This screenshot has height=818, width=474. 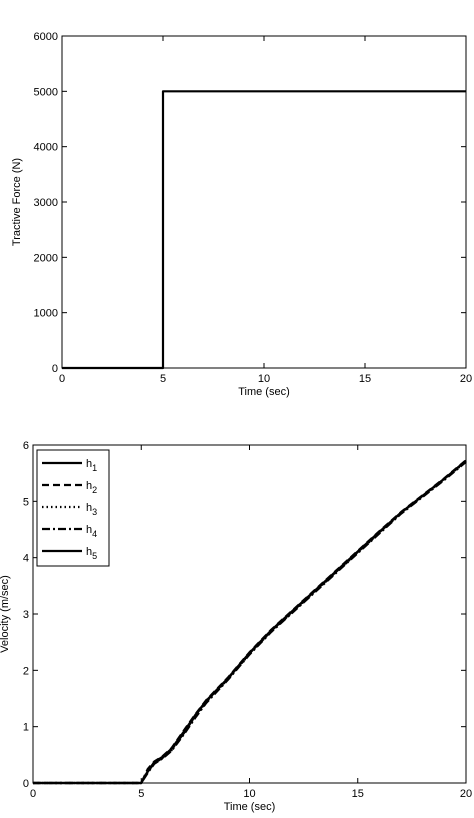 I want to click on y-axis-label: Tractive Force (N), so click(x=17, y=202).